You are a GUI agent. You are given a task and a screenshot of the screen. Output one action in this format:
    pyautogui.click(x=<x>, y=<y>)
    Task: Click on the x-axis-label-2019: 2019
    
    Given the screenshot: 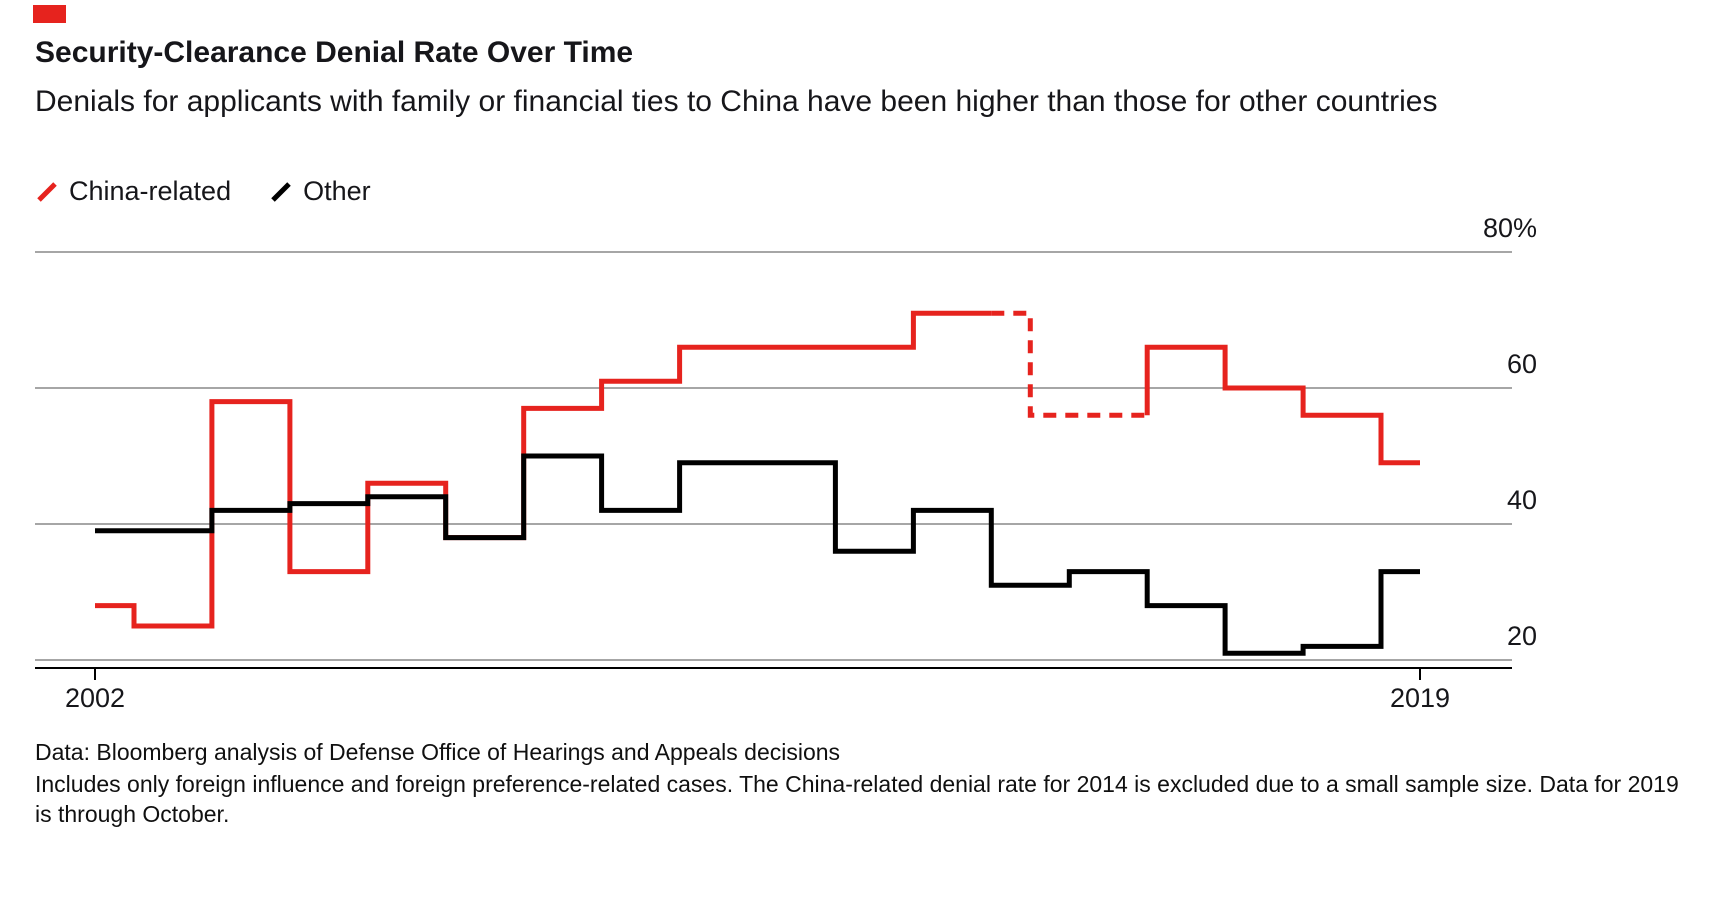 What is the action you would take?
    pyautogui.click(x=1420, y=698)
    